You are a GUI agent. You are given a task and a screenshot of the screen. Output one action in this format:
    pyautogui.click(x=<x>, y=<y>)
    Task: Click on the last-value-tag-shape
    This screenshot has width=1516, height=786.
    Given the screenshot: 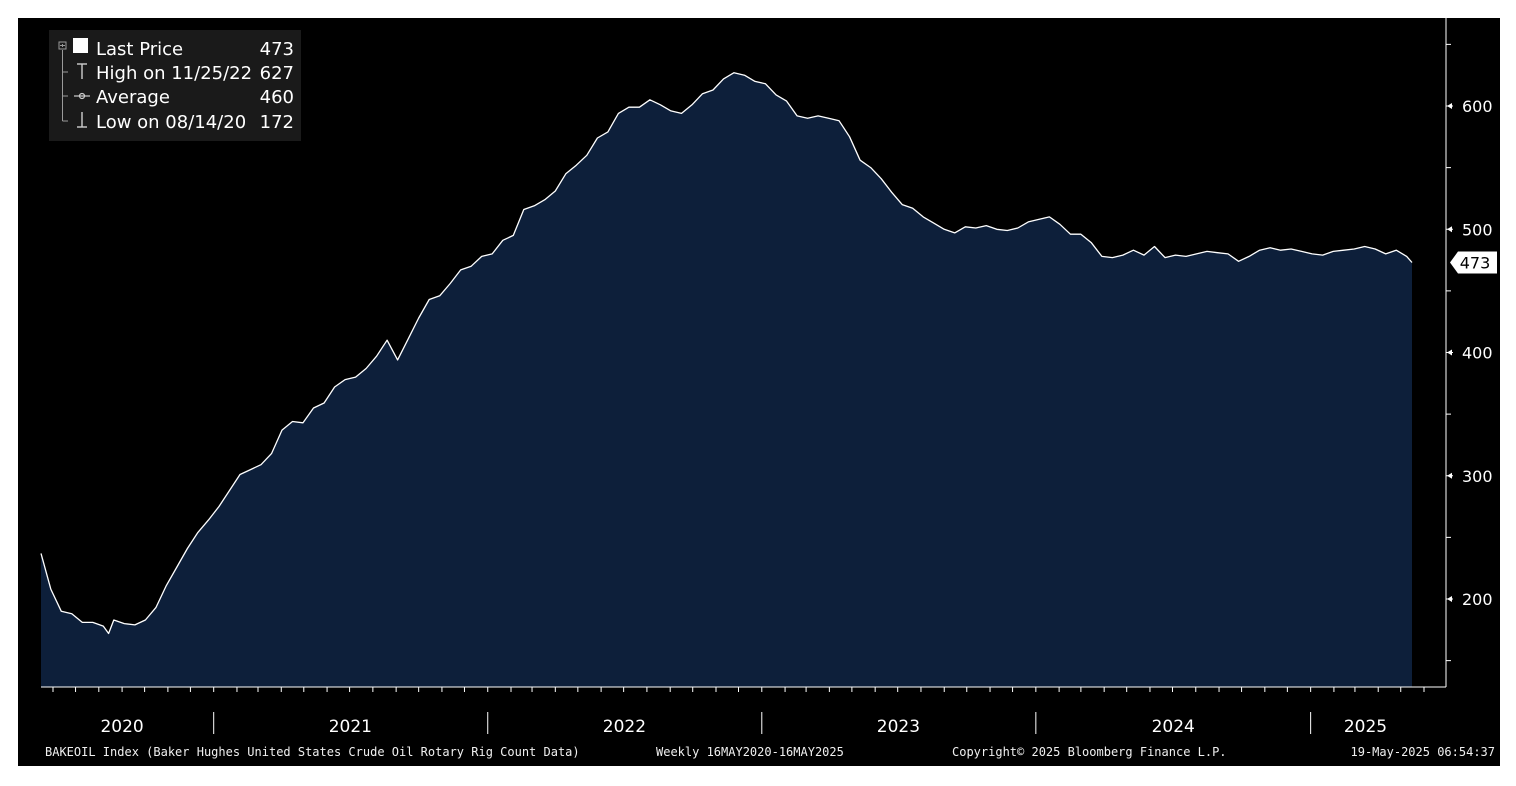 What is the action you would take?
    pyautogui.click(x=1473, y=262)
    